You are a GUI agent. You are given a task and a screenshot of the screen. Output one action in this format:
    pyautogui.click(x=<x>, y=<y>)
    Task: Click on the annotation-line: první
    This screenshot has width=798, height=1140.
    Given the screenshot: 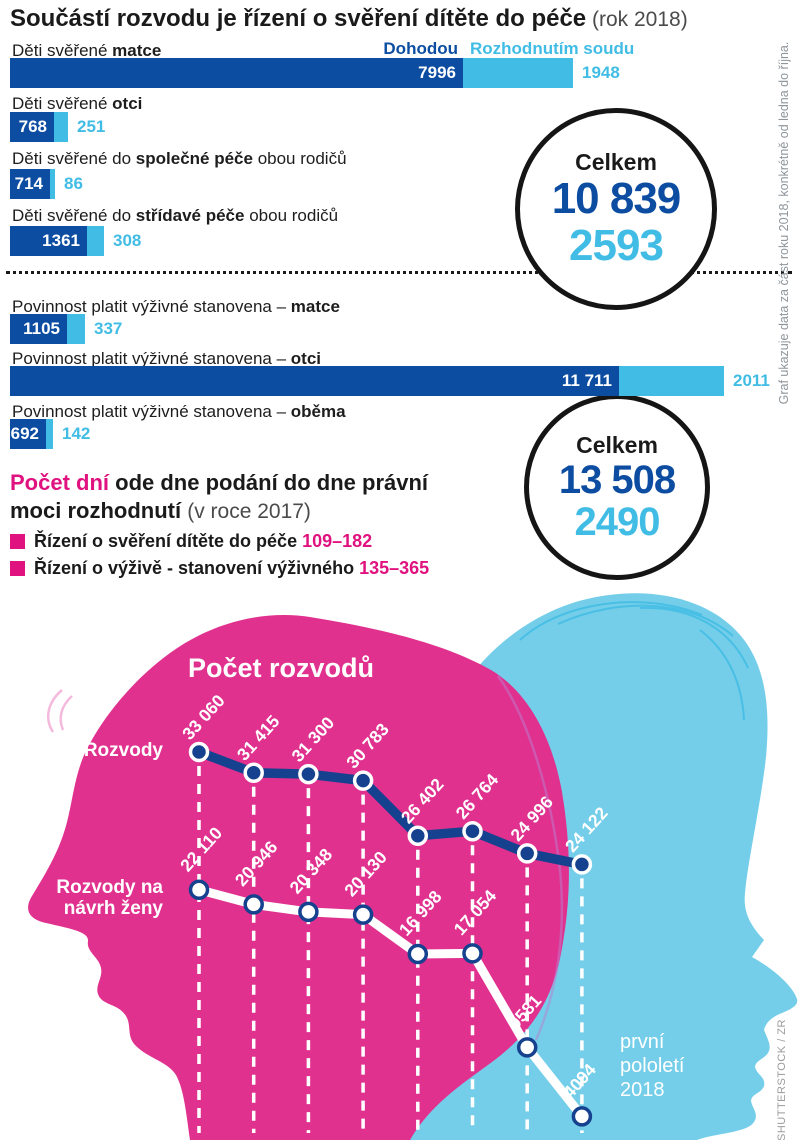 What is the action you would take?
    pyautogui.click(x=642, y=1042)
    